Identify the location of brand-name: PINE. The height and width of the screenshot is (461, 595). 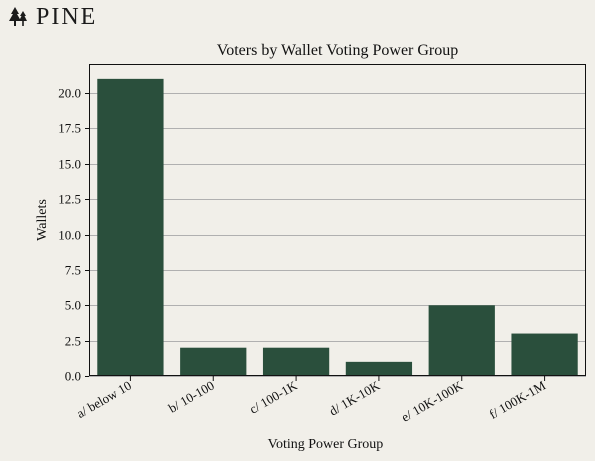
(67, 17).